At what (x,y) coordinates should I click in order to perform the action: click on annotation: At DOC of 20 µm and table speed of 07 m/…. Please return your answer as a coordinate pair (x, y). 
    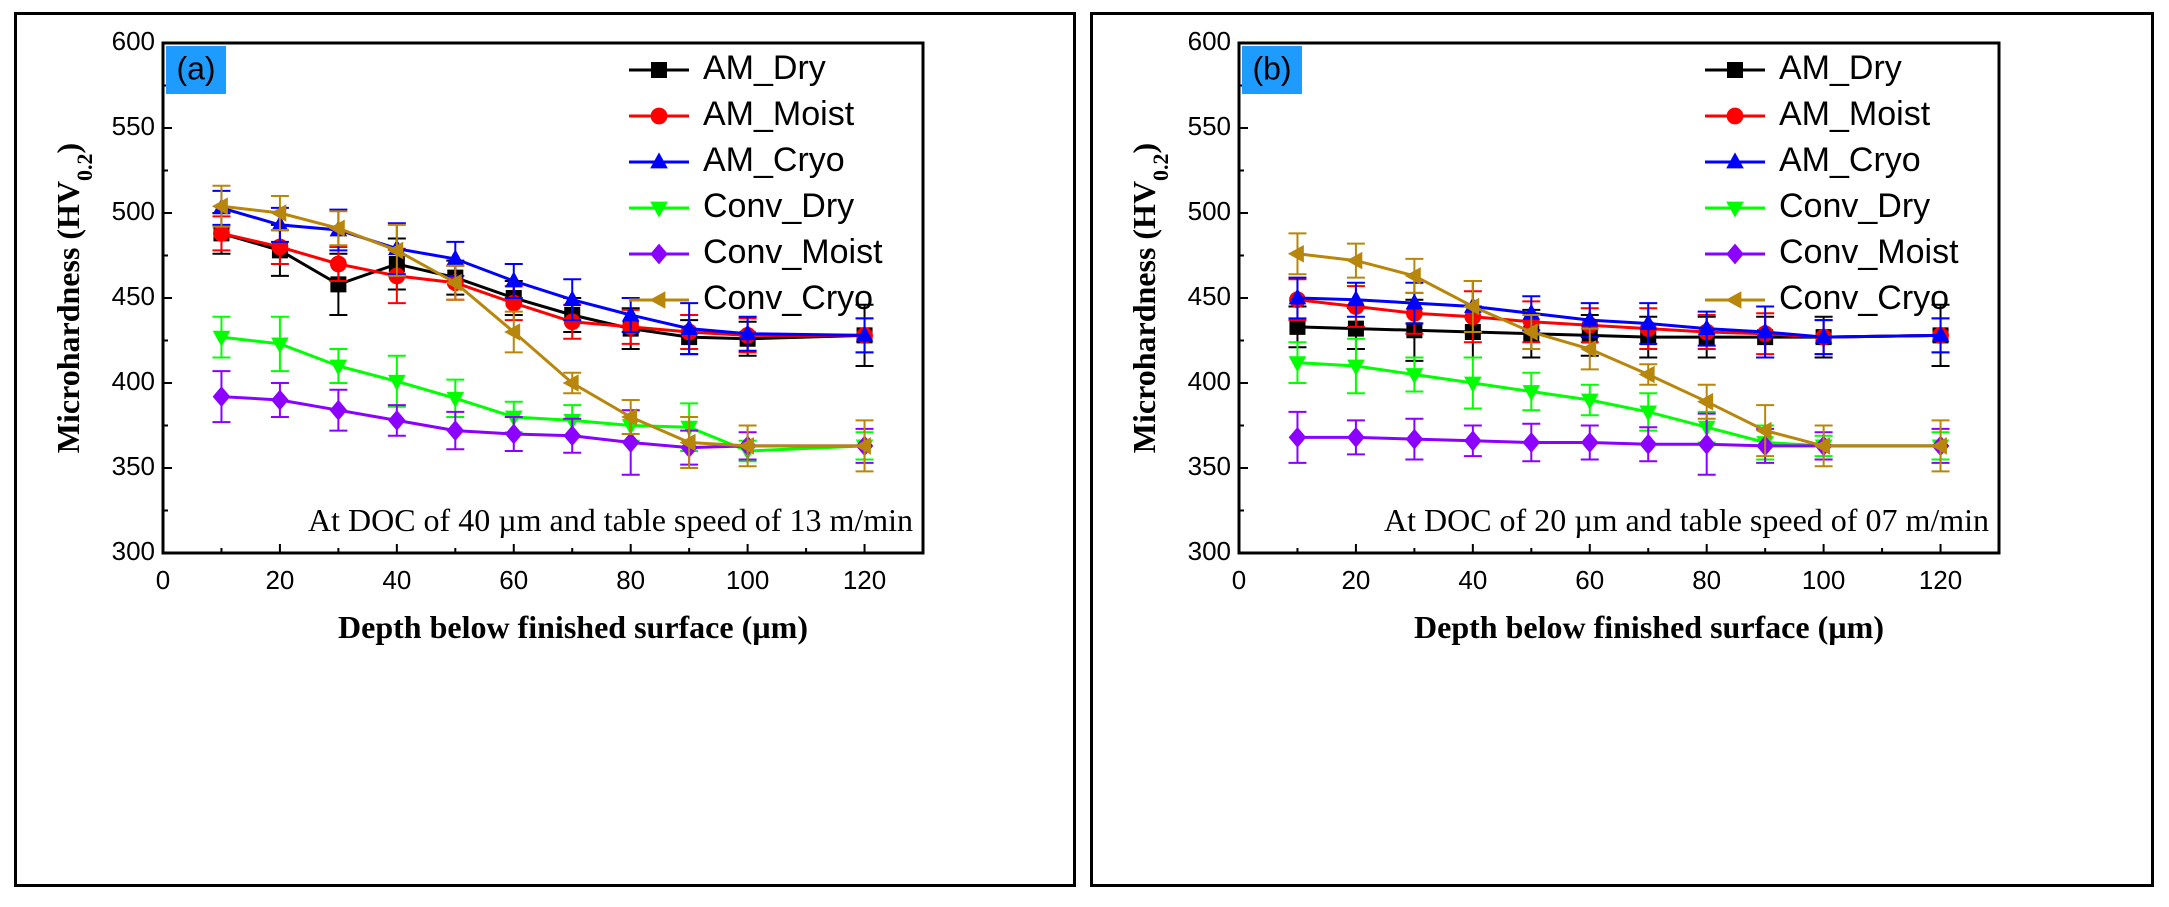
    Looking at the image, I should click on (1686, 520).